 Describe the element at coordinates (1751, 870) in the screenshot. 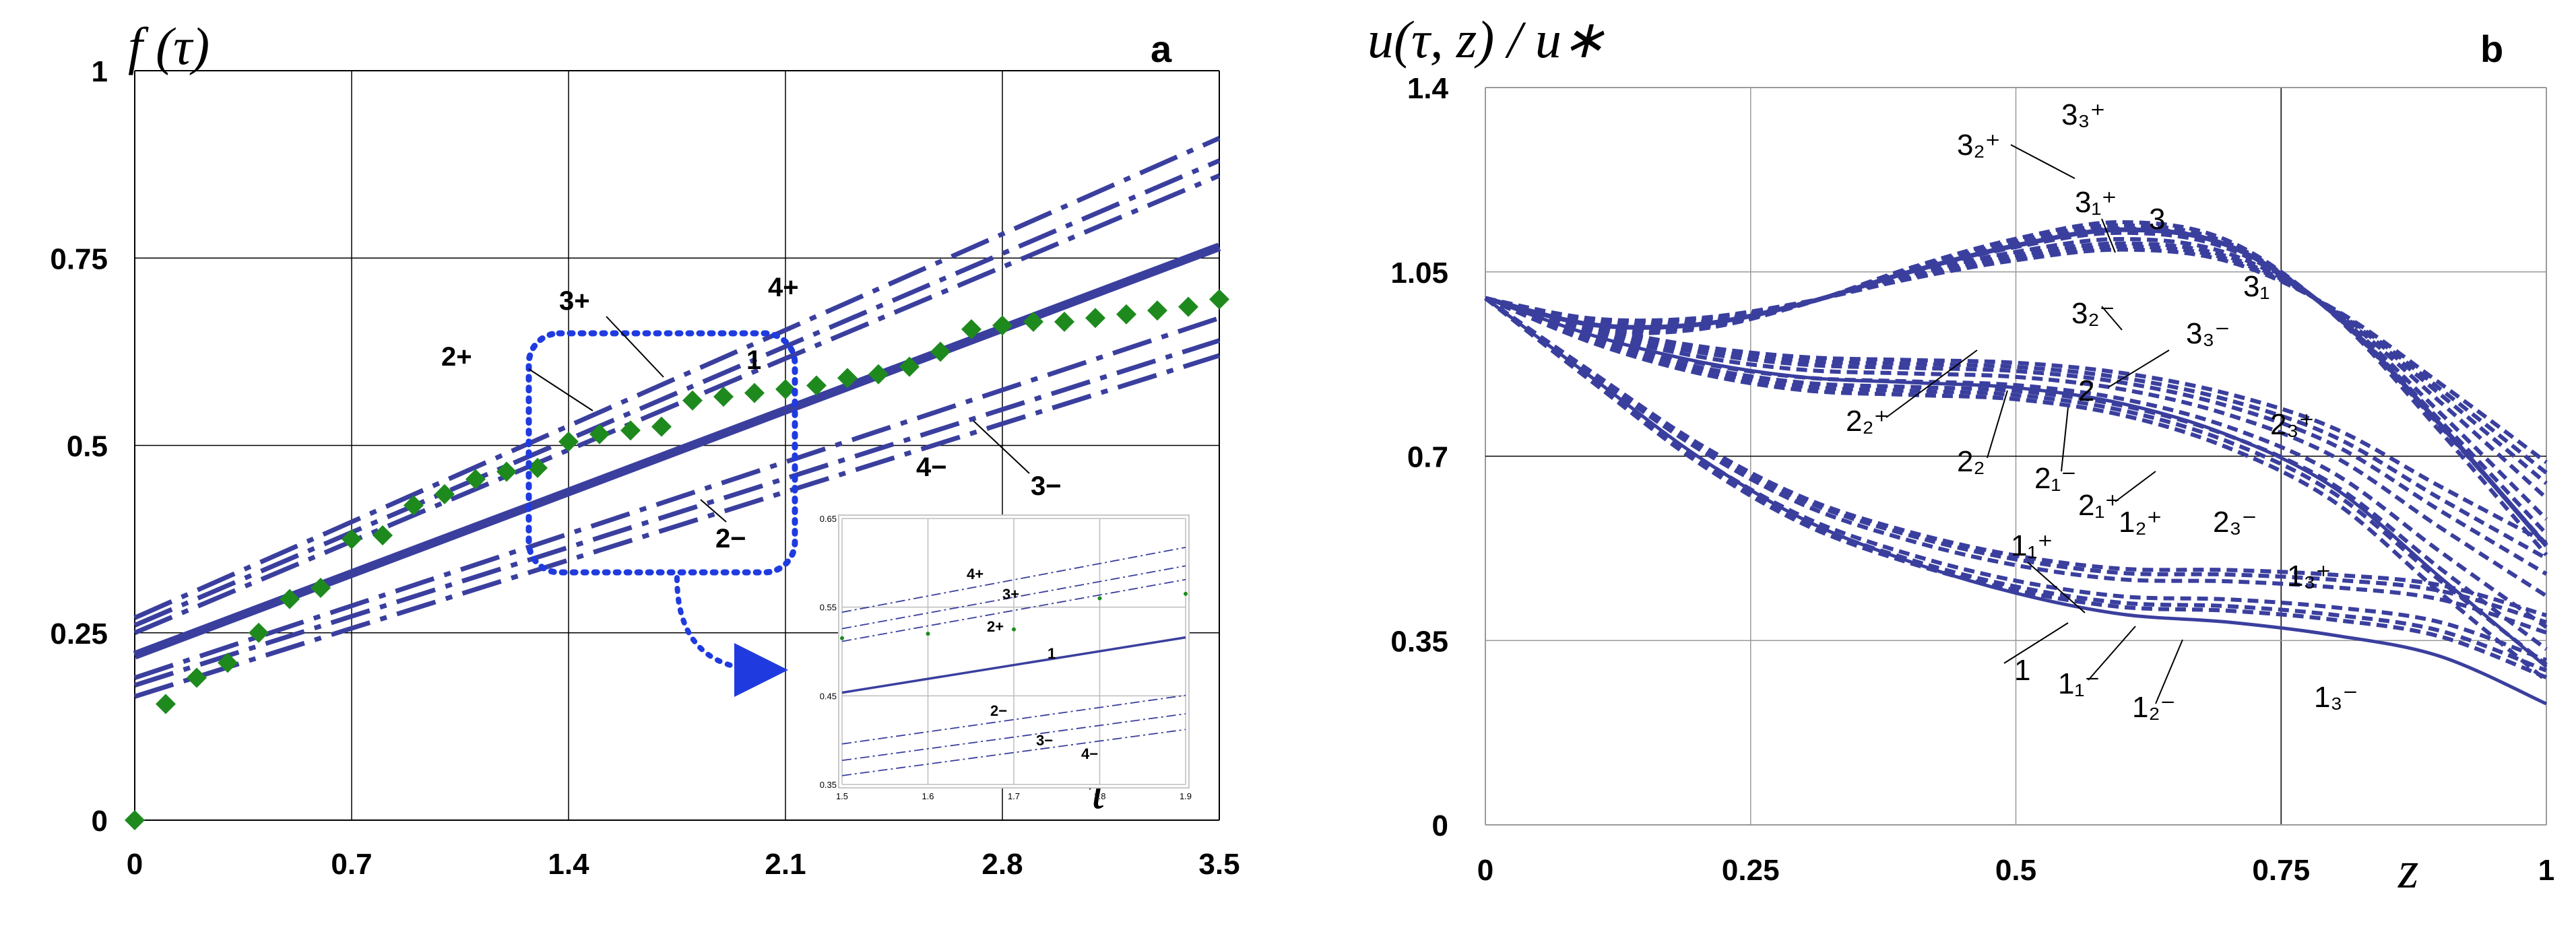

I see `x-tick-b: 0.25` at that location.